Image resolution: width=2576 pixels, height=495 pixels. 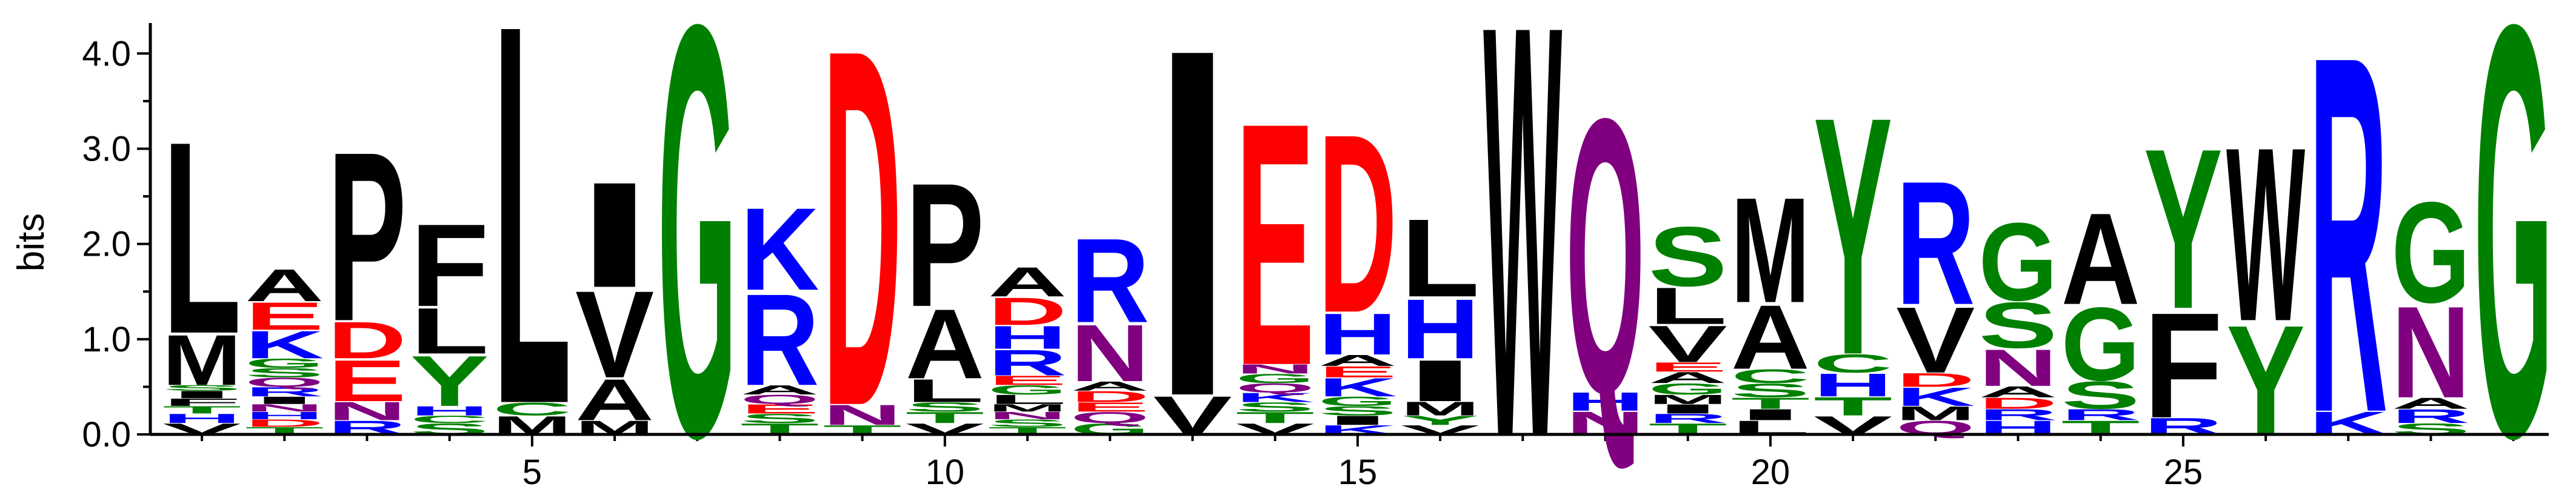 I want to click on y-tick-label: 1.0, so click(x=106, y=339).